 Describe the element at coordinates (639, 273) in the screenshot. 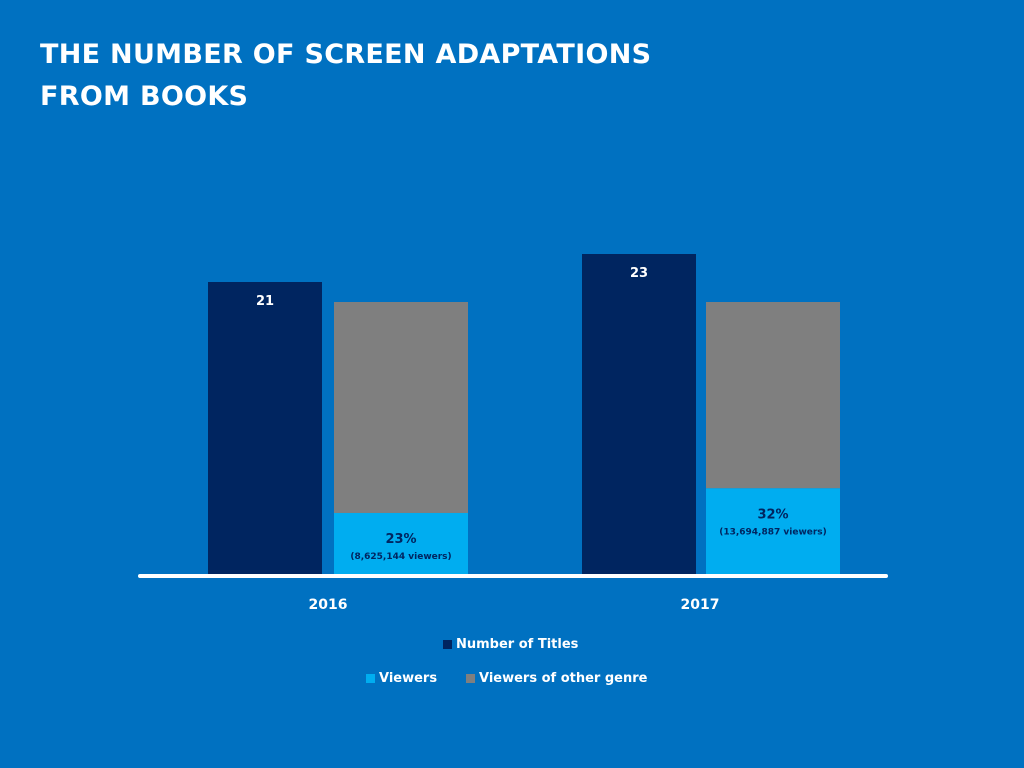

I see `titles-value-label: 23` at that location.